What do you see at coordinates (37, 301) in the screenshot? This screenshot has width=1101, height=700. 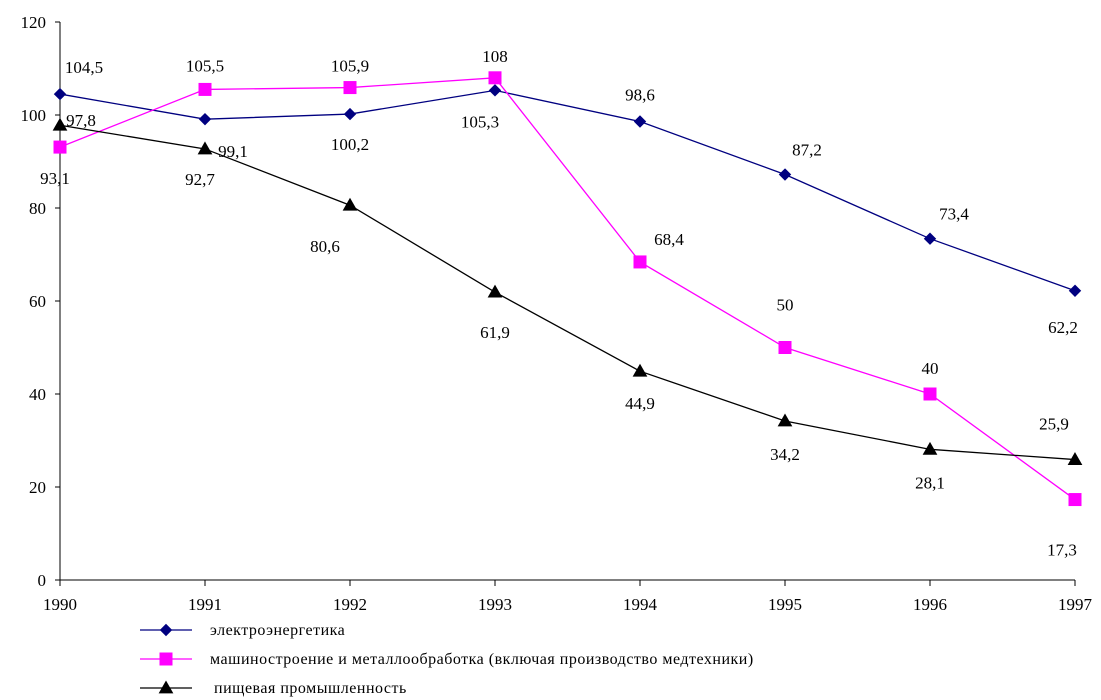 I see `y-tick-label: 60` at bounding box center [37, 301].